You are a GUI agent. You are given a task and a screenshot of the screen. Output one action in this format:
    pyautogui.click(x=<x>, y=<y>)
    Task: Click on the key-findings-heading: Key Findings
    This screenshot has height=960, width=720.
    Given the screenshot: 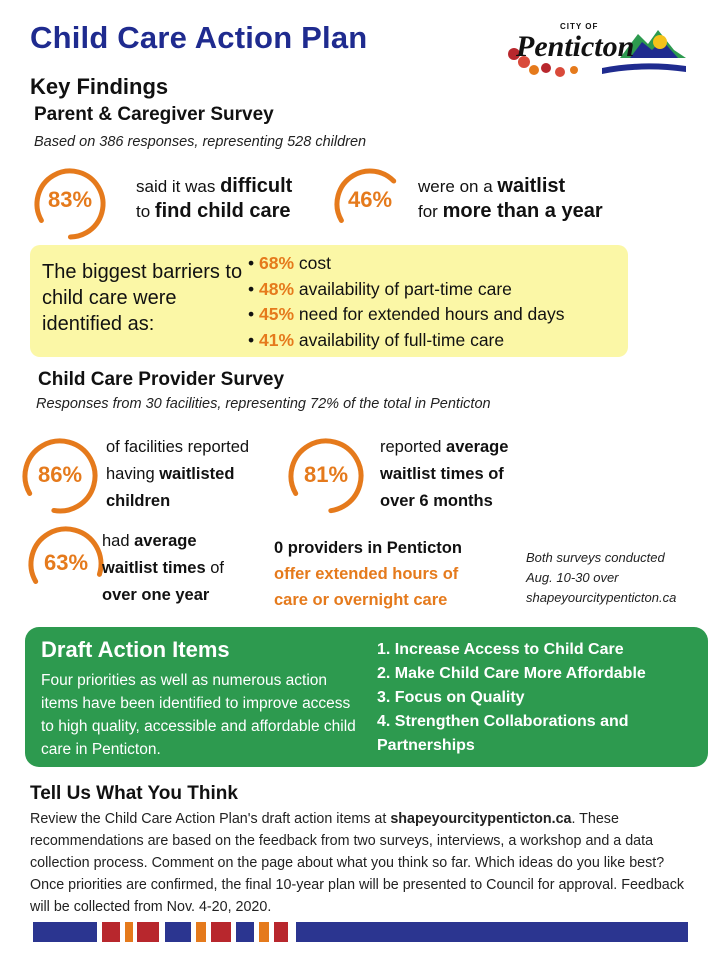 What is the action you would take?
    pyautogui.click(x=99, y=86)
    